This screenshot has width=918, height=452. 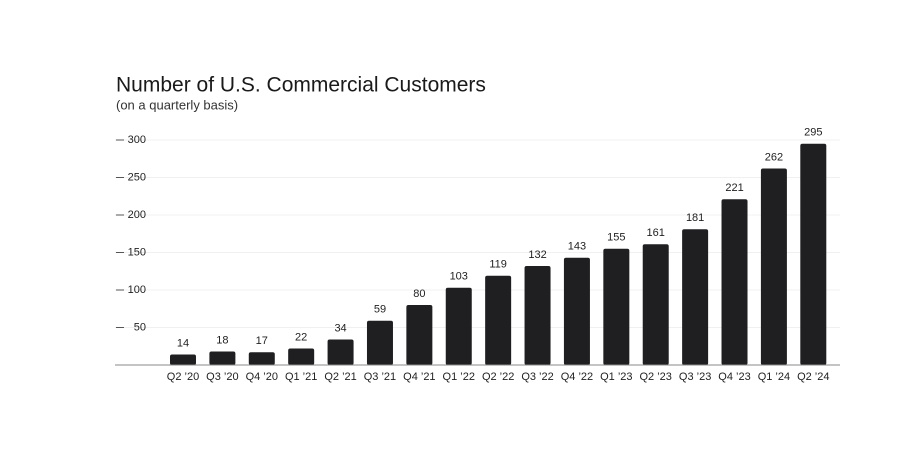 I want to click on value-label: 155, so click(x=616, y=238).